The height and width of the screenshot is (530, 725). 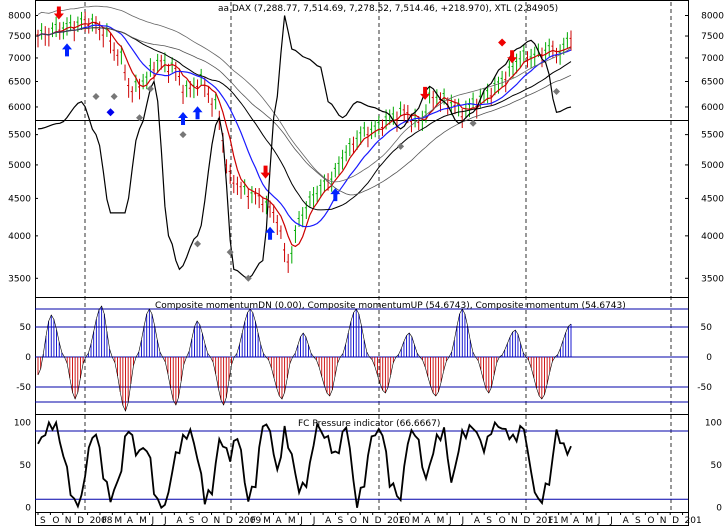 What do you see at coordinates (712, 279) in the screenshot?
I see `price-y-tick-right: 3500` at bounding box center [712, 279].